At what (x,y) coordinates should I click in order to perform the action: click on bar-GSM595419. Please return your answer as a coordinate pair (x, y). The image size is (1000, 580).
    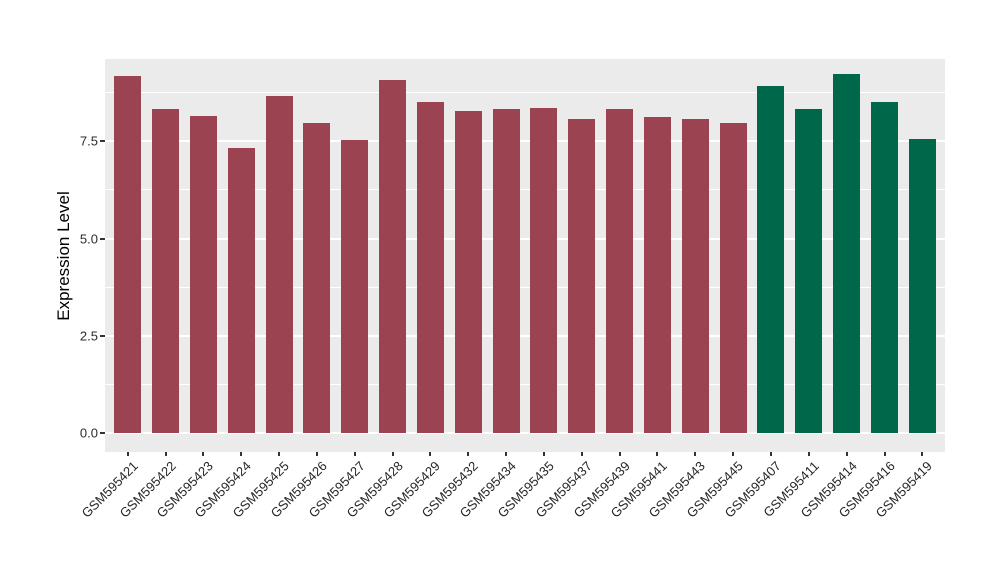
    Looking at the image, I should click on (922, 285).